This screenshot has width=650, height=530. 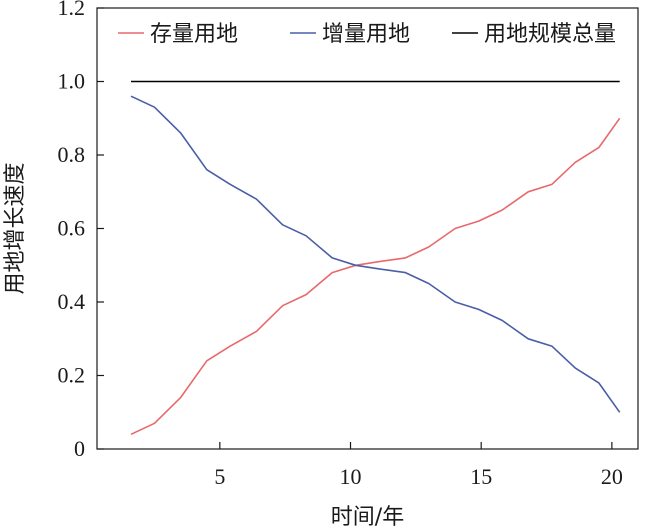 I want to click on y-tick-label: 1.2, so click(x=72, y=10).